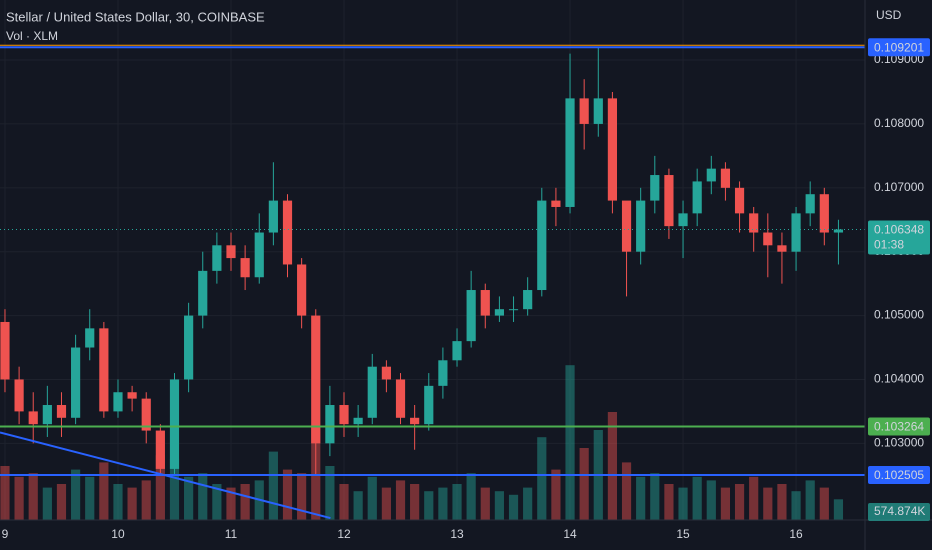  I want to click on currency: USD, so click(889, 15).